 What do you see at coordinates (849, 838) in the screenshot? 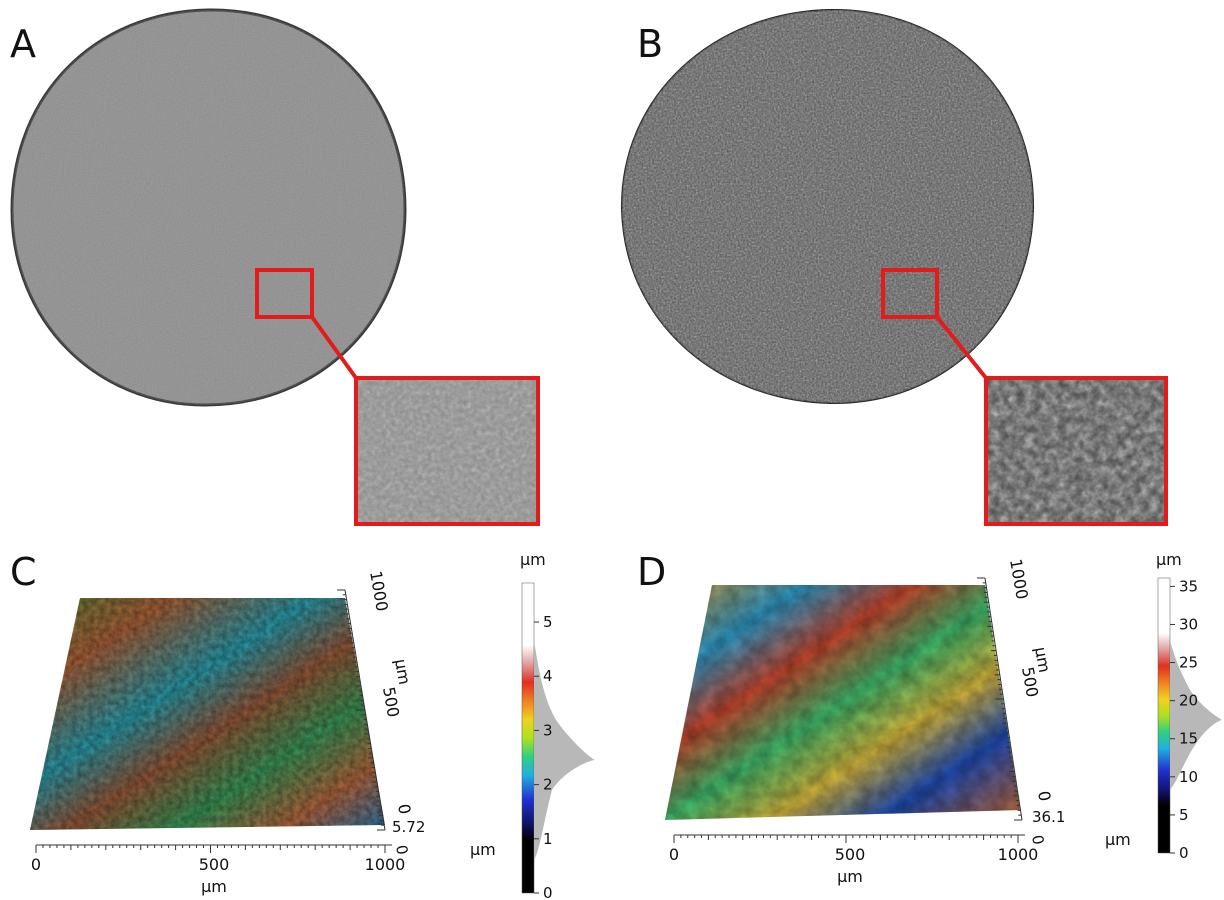
I see `x-axis-d` at bounding box center [849, 838].